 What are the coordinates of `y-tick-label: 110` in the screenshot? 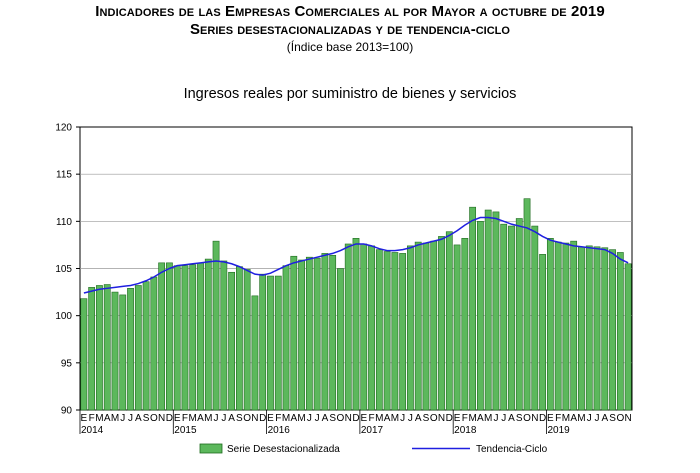 It's located at (64, 222).